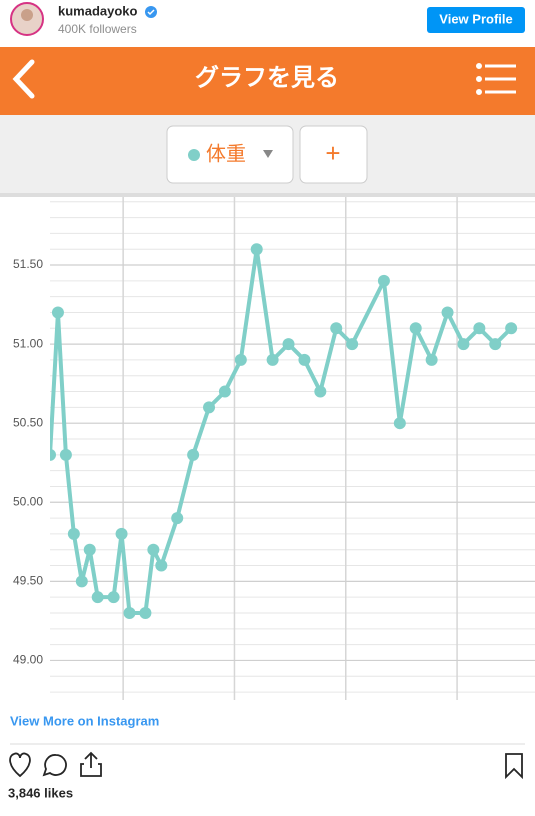 This screenshot has height=816, width=535. Describe the element at coordinates (496, 79) in the screenshot. I see `menu-icon` at that location.